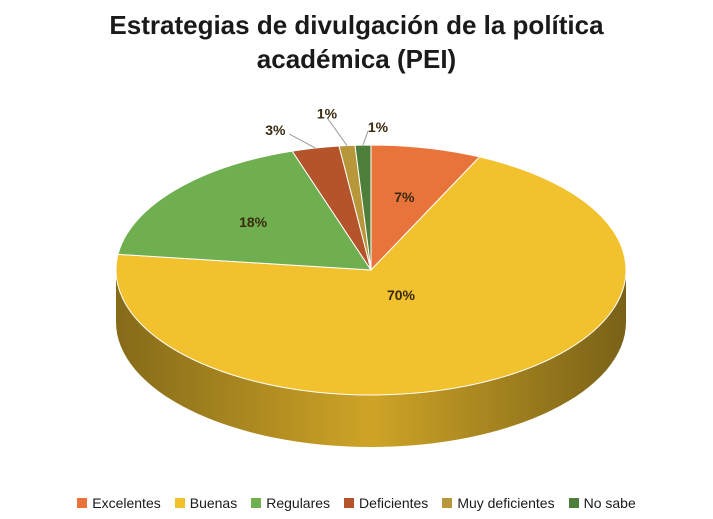  I want to click on data-label-deficientes: 3%, so click(275, 130).